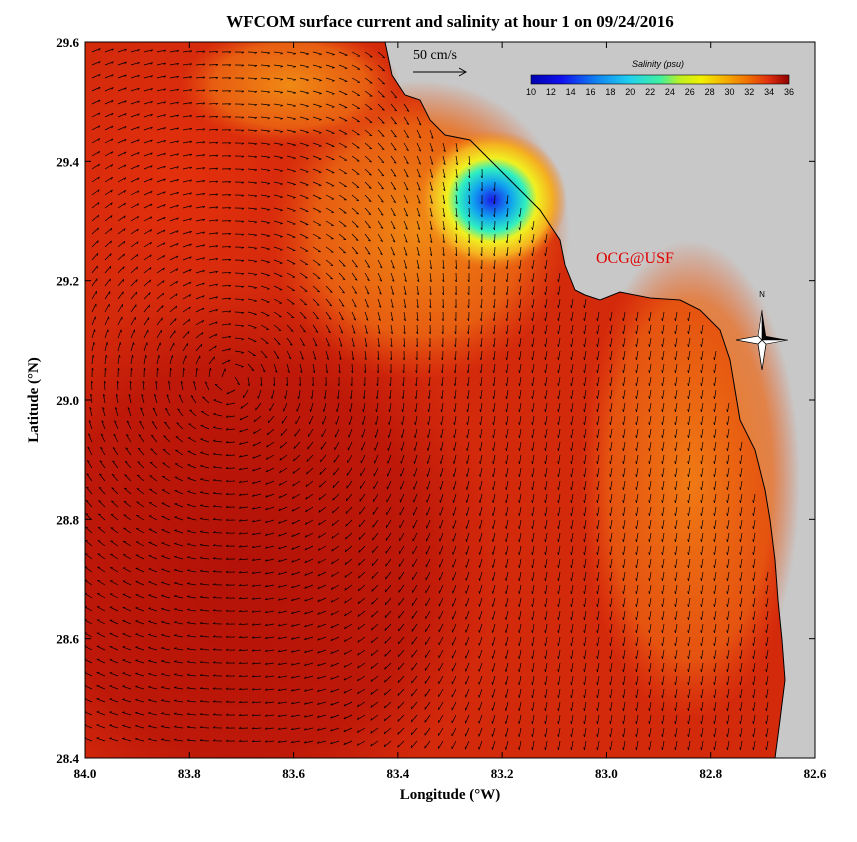  I want to click on colorbar-title: Salinity (psu), so click(658, 64).